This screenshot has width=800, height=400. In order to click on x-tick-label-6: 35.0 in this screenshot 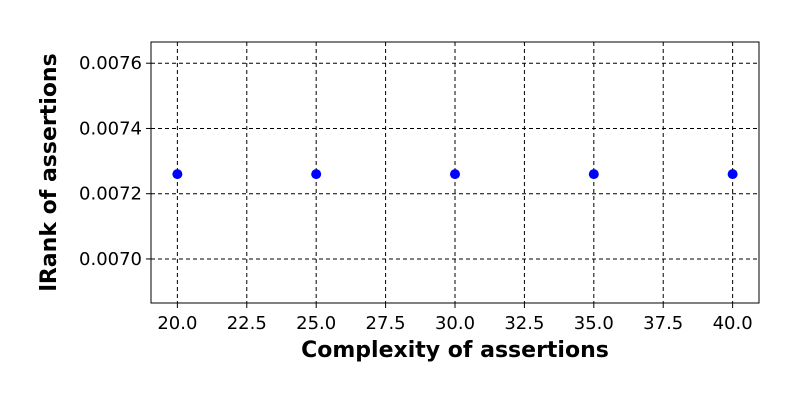, I will do `click(594, 323)`.